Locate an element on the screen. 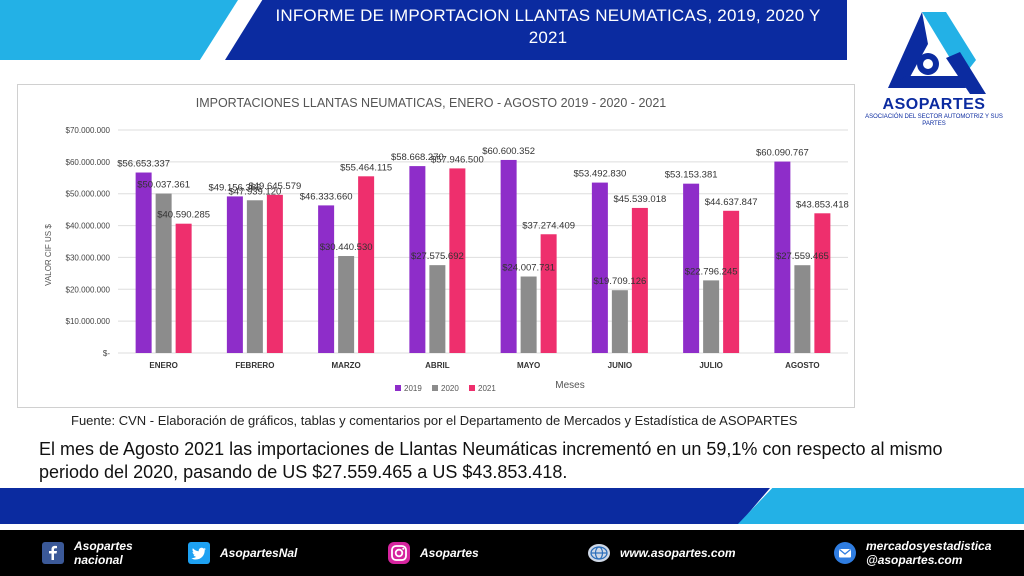  footer-facebook: Asopartes nacional is located at coordinates (94, 553).